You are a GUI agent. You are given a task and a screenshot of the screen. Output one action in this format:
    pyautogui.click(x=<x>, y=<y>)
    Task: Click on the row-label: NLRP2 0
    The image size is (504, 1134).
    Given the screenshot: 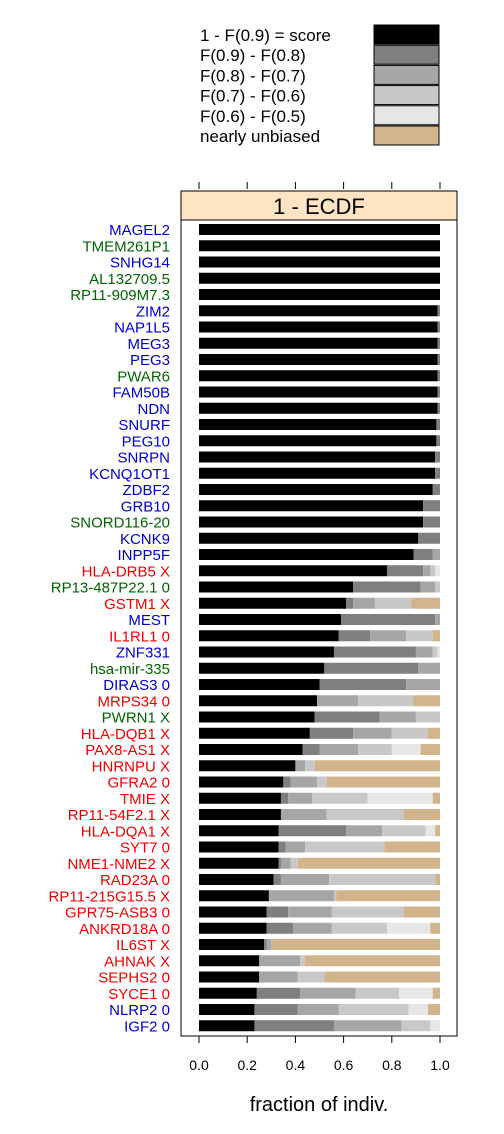 What is the action you would take?
    pyautogui.click(x=139, y=1010)
    